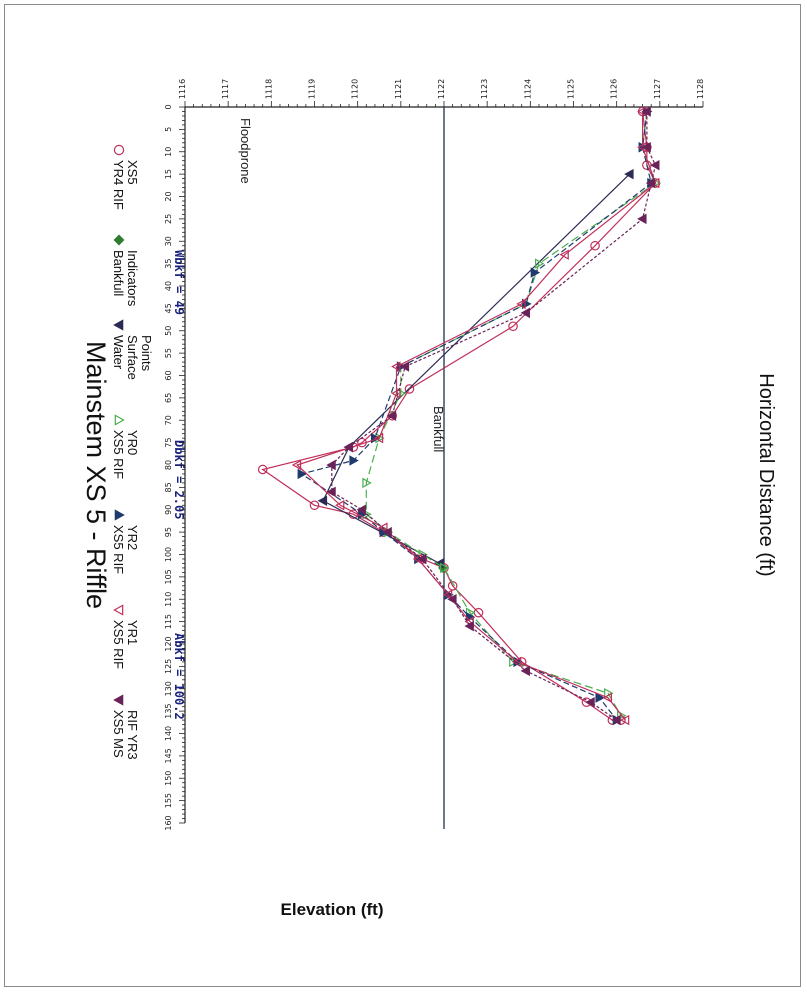 The height and width of the screenshot is (993, 807). Describe the element at coordinates (132, 172) in the screenshot. I see `legend-label: XS5` at that location.